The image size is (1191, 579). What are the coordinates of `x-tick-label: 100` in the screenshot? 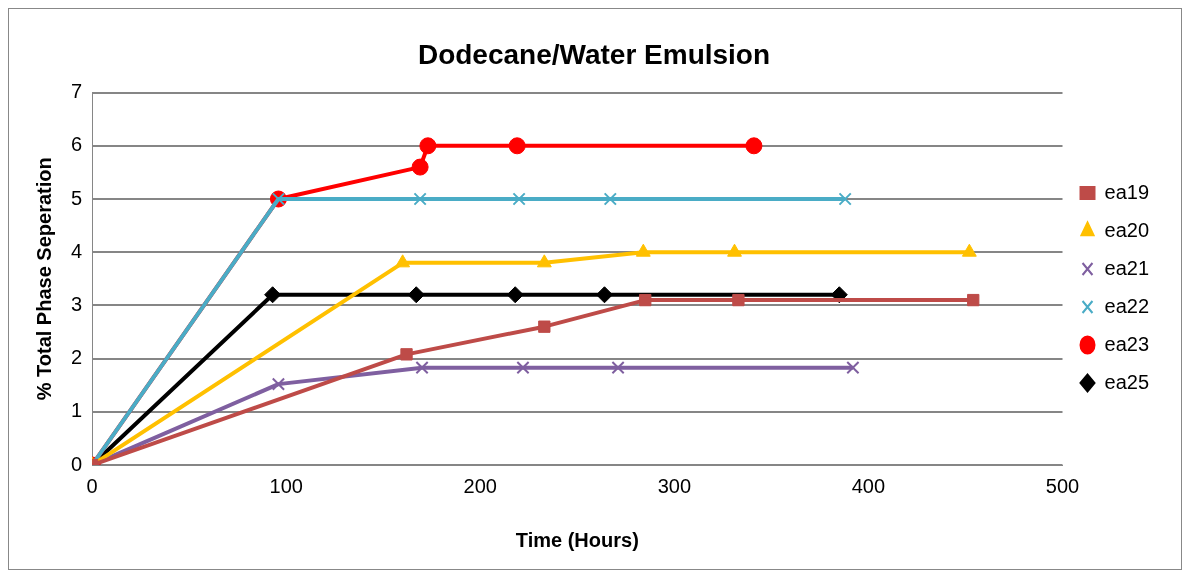 It's located at (286, 485).